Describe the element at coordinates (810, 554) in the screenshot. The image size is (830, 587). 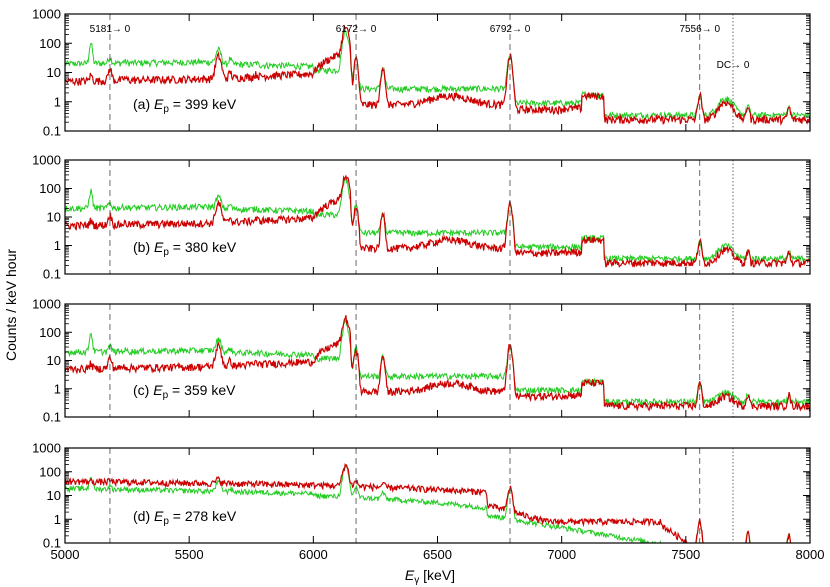
I see `x-tick-label: 8000` at that location.